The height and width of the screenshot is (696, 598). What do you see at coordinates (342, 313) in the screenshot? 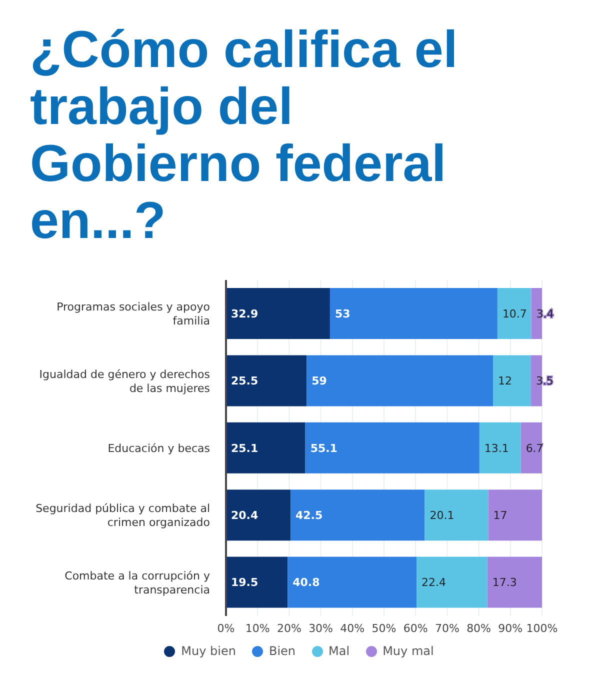
I see `data-label: 53` at bounding box center [342, 313].